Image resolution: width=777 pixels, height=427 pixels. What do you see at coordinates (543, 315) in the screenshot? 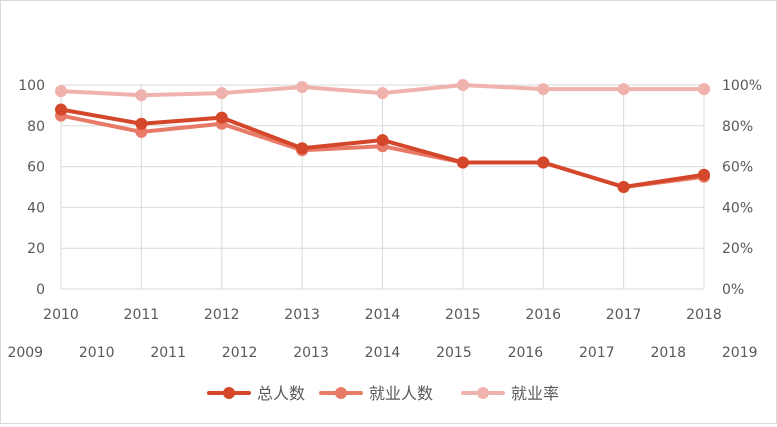
I see `x-primary-tick-label: 2016` at bounding box center [543, 315].